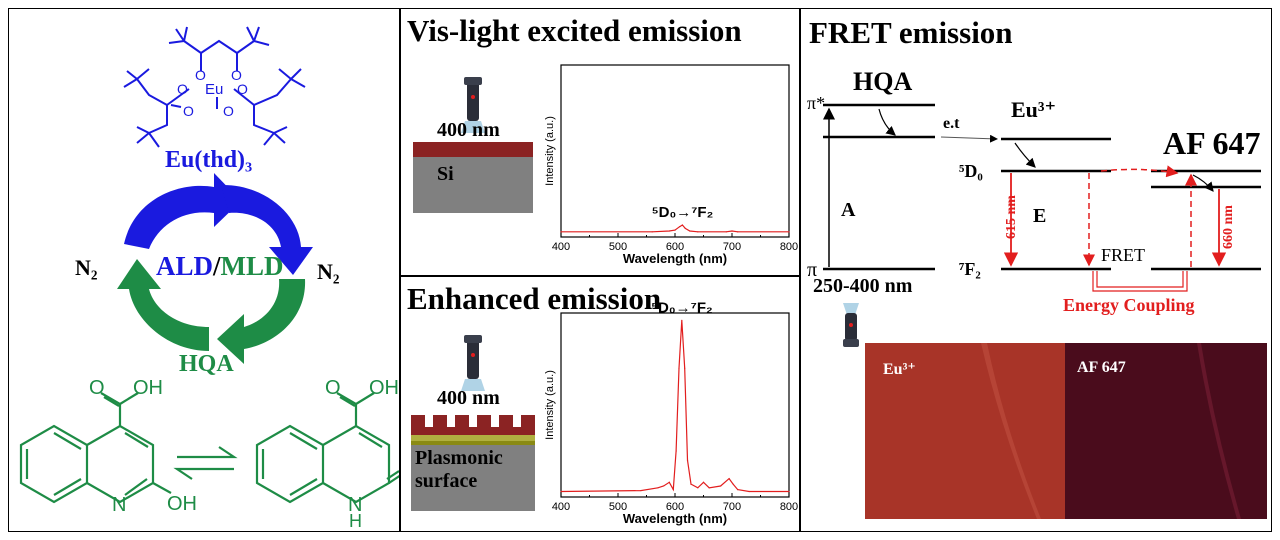 The width and height of the screenshot is (1280, 540). Describe the element at coordinates (182, 211) in the screenshot. I see `blue-cycle-arrow-left` at that location.